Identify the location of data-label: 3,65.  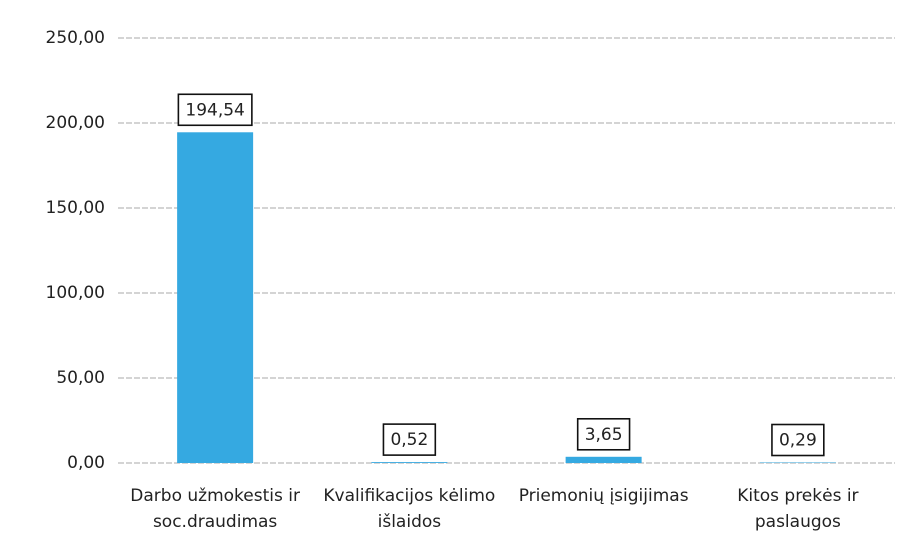
(604, 435).